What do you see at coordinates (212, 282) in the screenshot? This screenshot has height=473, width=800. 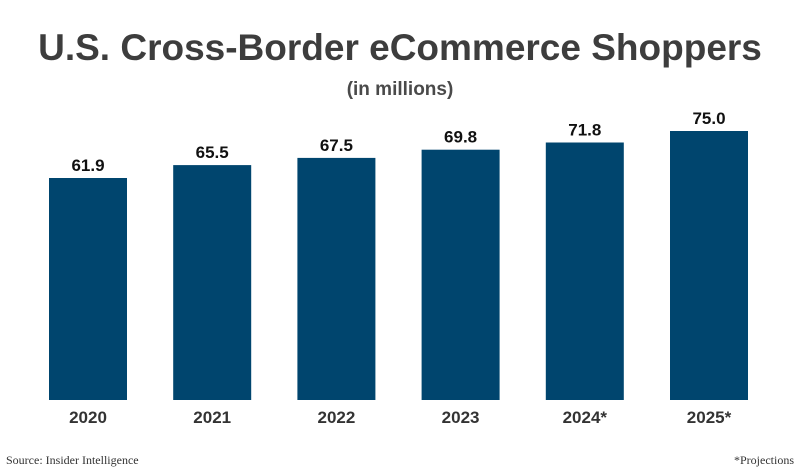 I see `bar-2021` at bounding box center [212, 282].